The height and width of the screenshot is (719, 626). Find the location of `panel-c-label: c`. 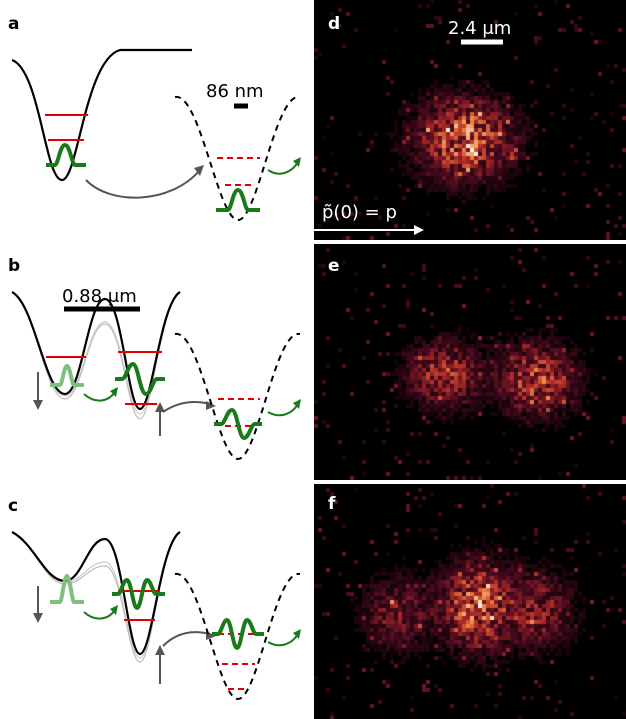

panel-c-label: c is located at coordinates (13, 506).